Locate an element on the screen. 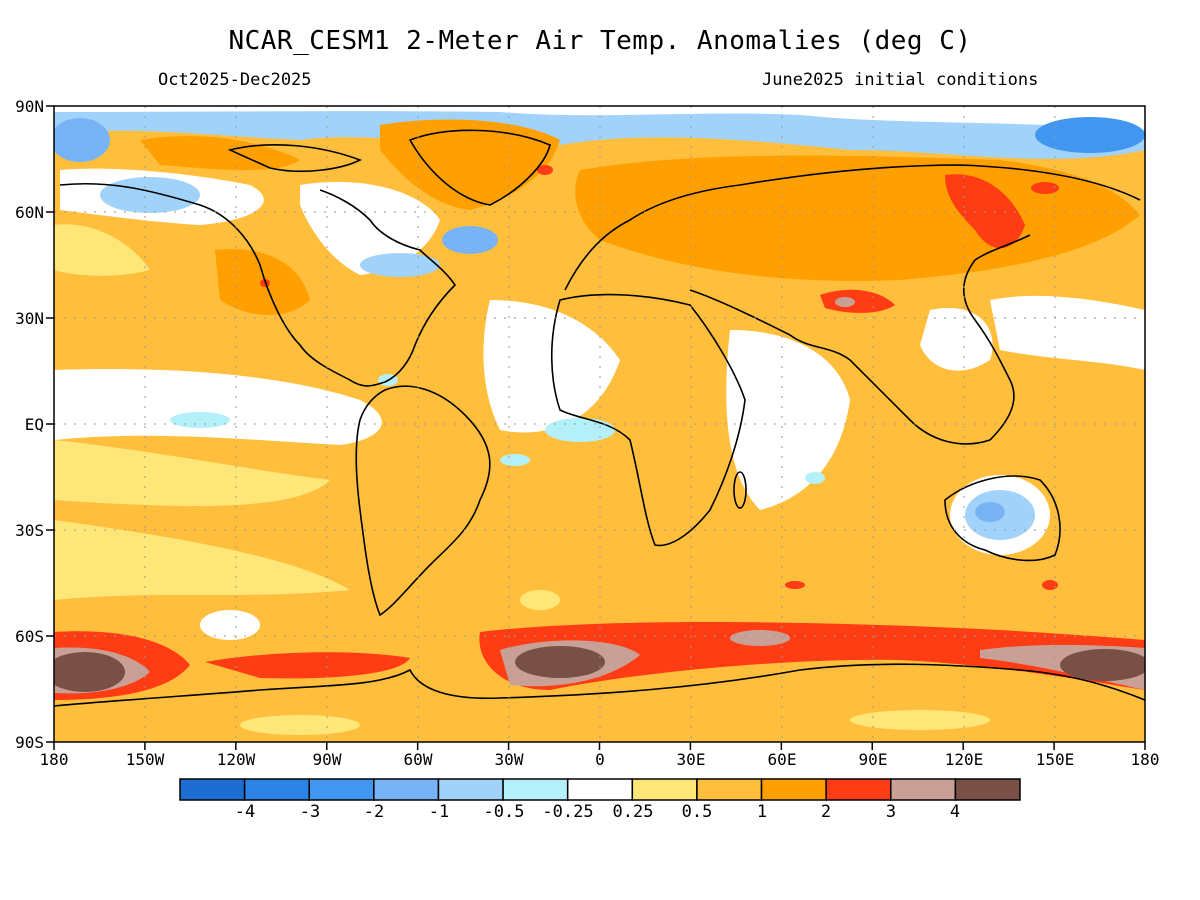 The height and width of the screenshot is (900, 1200). colorbar-label: 3 is located at coordinates (891, 812).